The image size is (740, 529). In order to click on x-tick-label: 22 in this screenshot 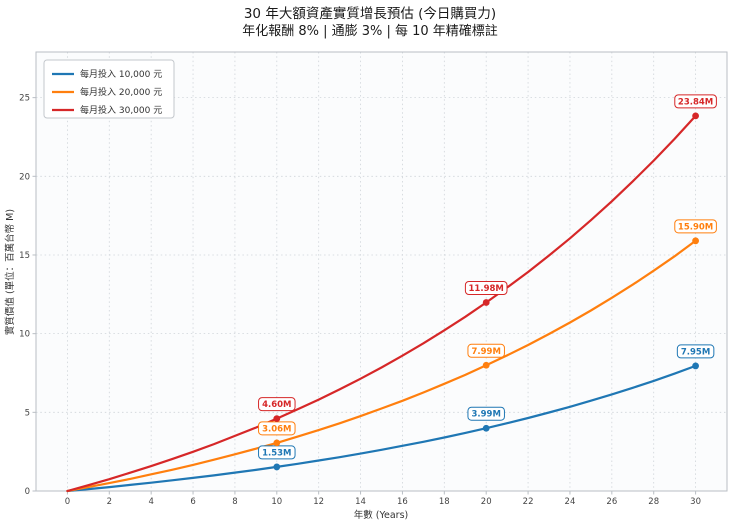, I will do `click(528, 502)`.